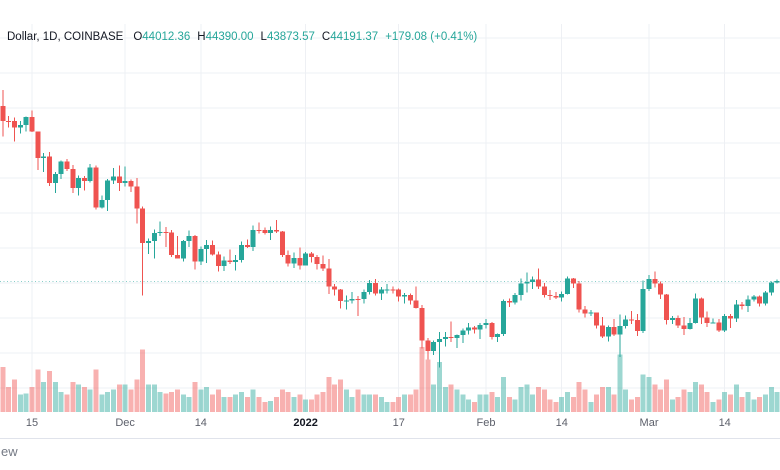 Image resolution: width=780 pixels, height=470 pixels. Describe the element at coordinates (65, 37) in the screenshot. I see `symbol-title: Dollar, 1D, COINBASE` at that location.